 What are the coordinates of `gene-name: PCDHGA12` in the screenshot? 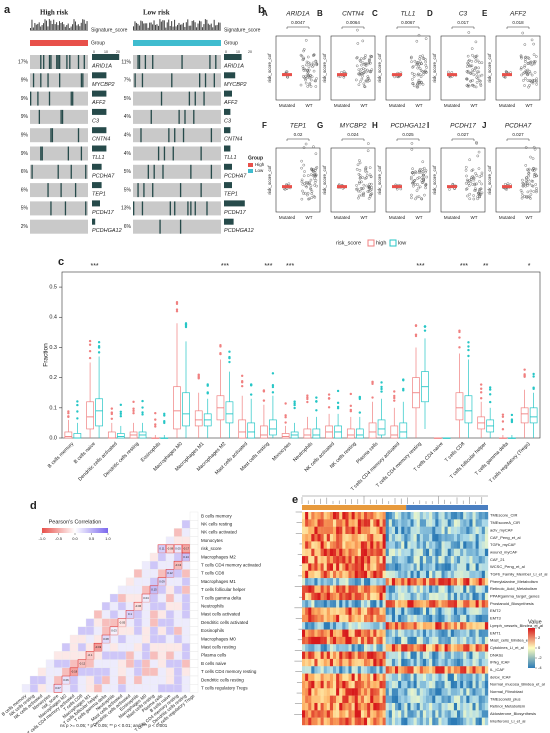 It's located at (239, 231).